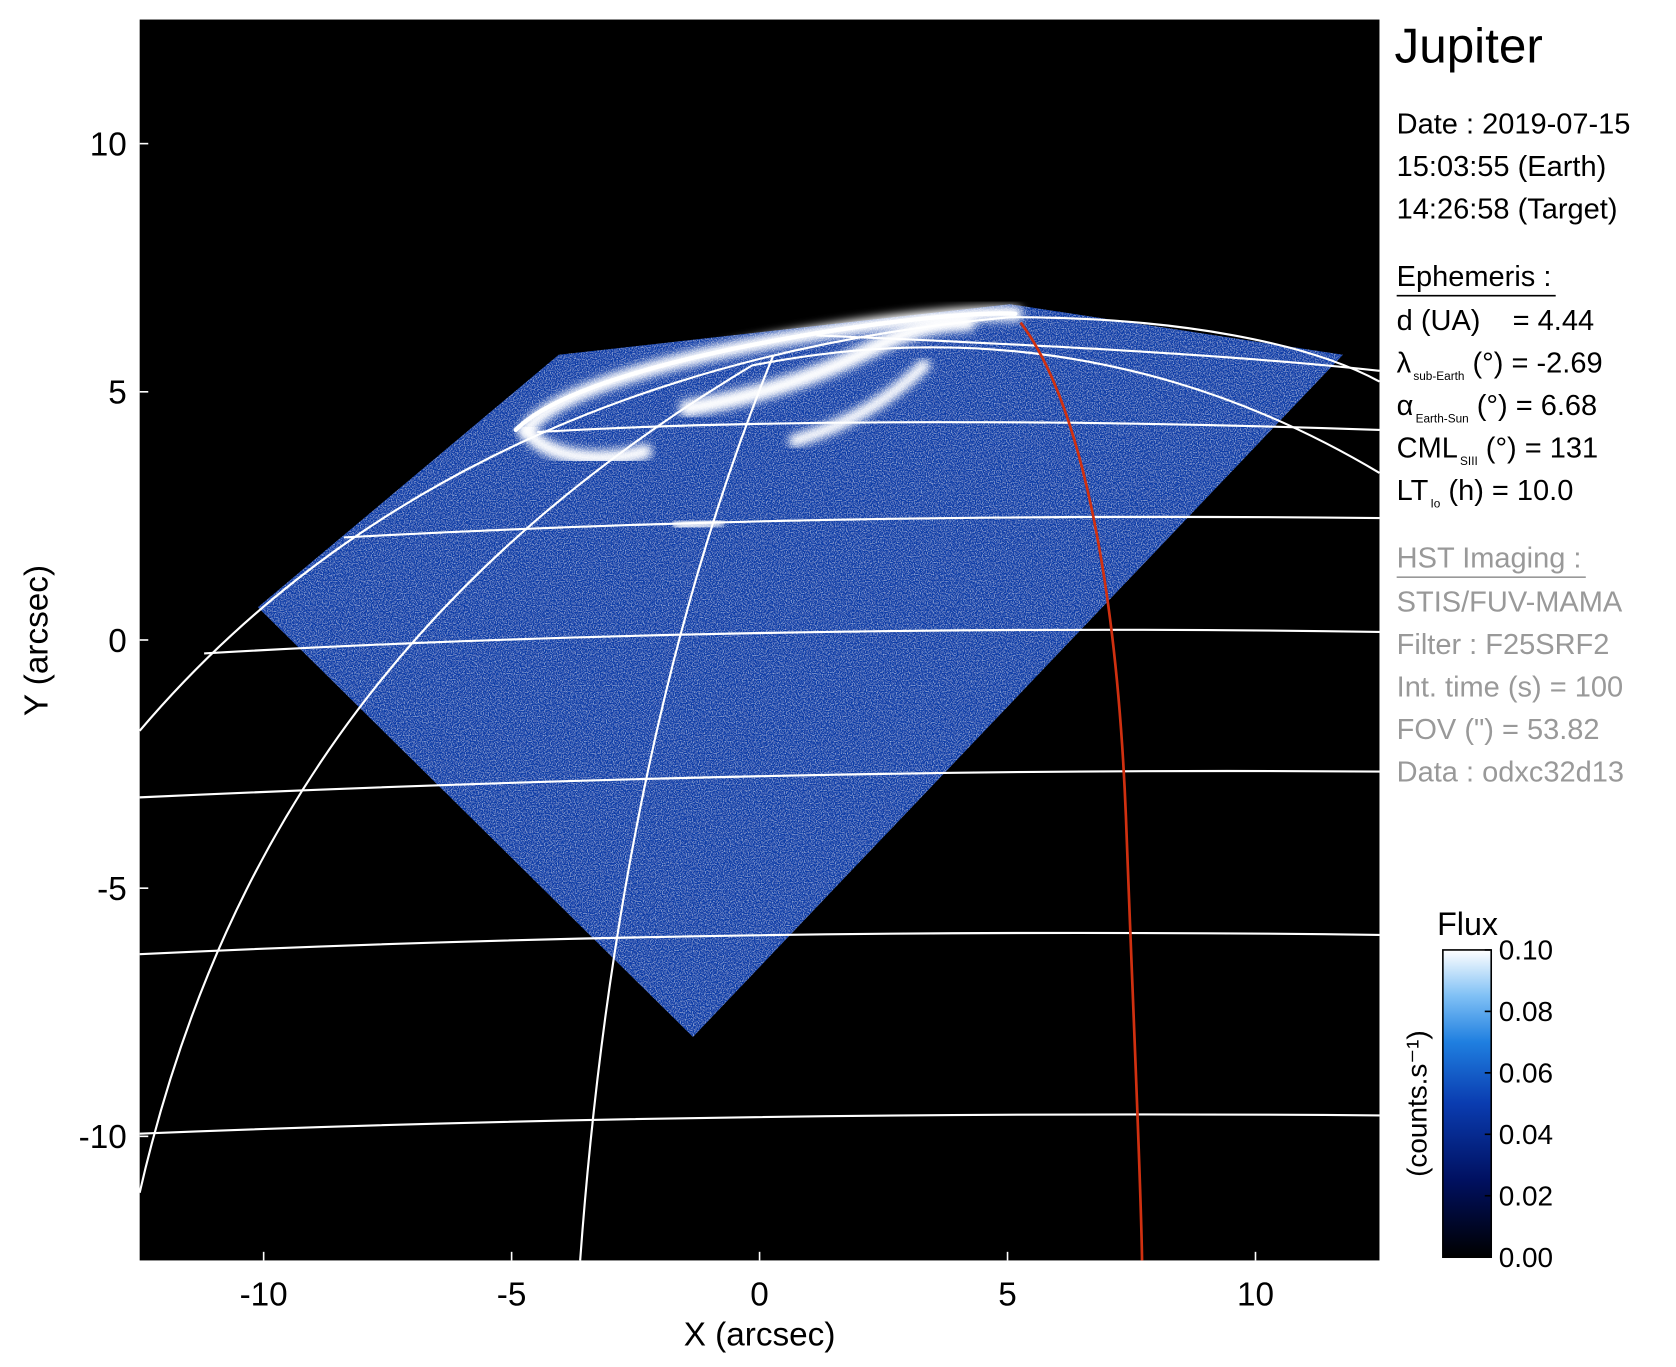 The height and width of the screenshot is (1367, 1676). What do you see at coordinates (768, 419) in the screenshot?
I see `aurora` at bounding box center [768, 419].